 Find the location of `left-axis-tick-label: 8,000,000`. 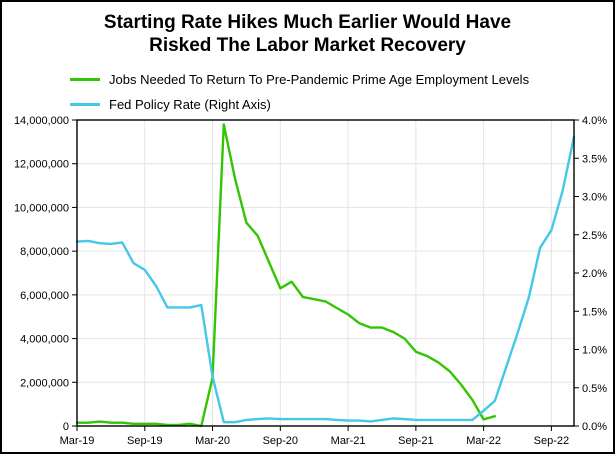

left-axis-tick-label: 8,000,000 is located at coordinates (44, 252).